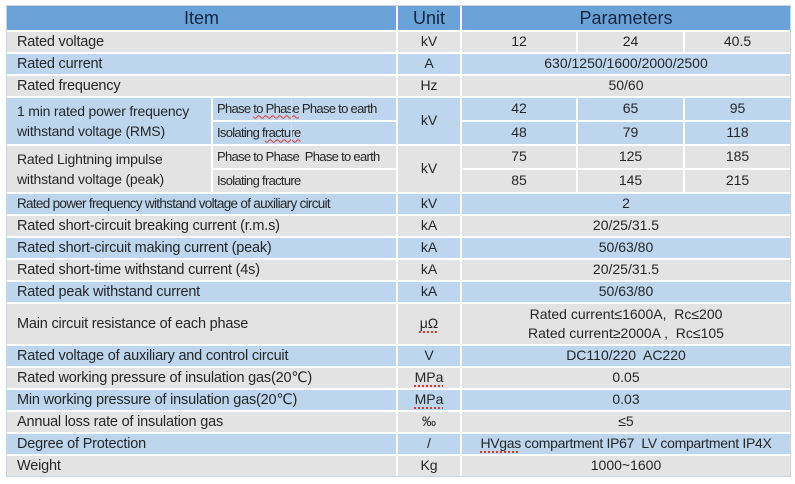  Describe the element at coordinates (304, 157) in the screenshot. I see `impulse-withstand-sub1: Phase to Phase Phase to earth` at that location.